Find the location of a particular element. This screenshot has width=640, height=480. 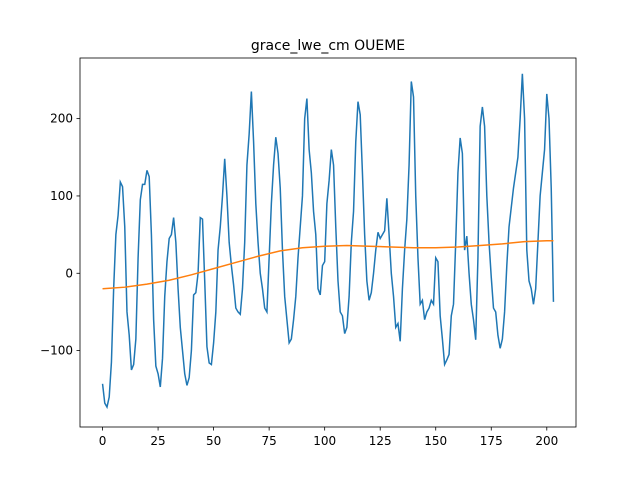

x-tick-label: 25 is located at coordinates (157, 441).